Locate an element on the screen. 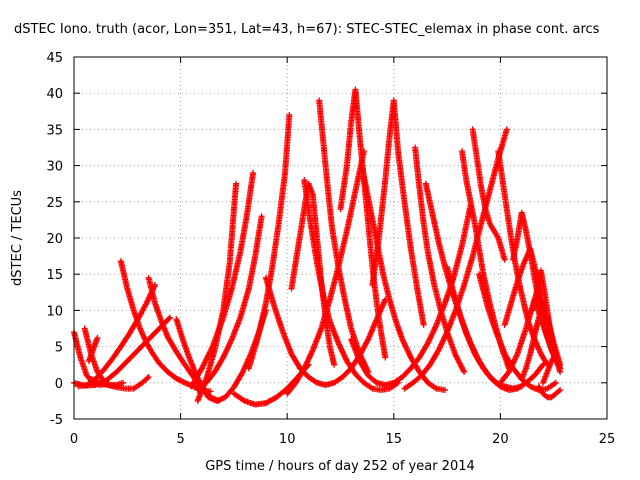 Image resolution: width=640 pixels, height=480 pixels. y-tick-label: 30 is located at coordinates (54, 167).